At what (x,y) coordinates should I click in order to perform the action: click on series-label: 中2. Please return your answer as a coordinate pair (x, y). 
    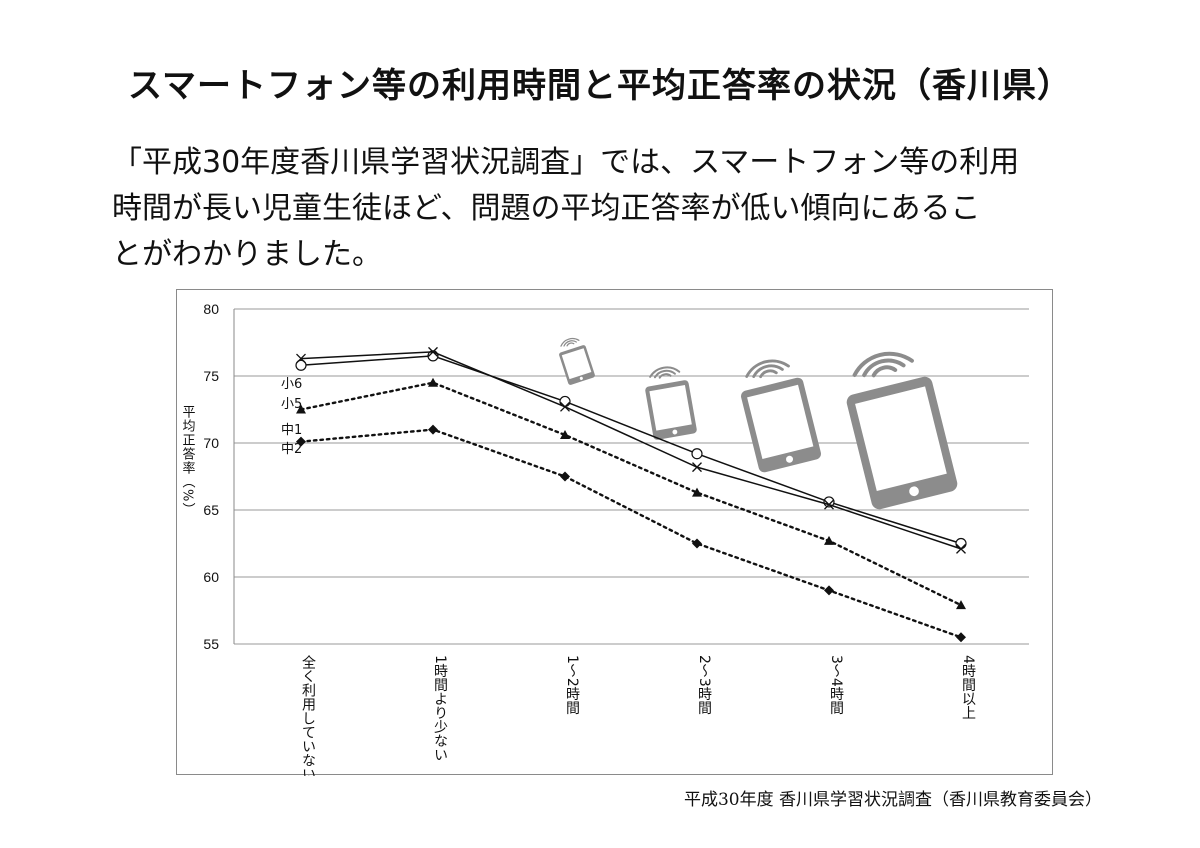
    Looking at the image, I should click on (291, 449).